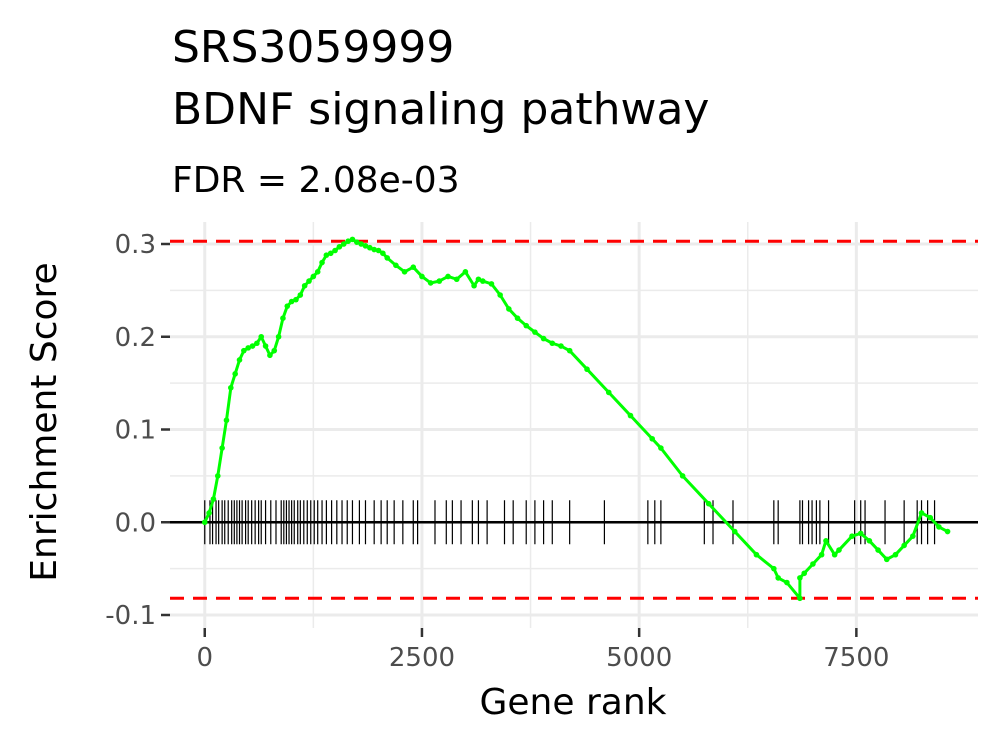 This screenshot has height=750, width=1000. Describe the element at coordinates (135, 245) in the screenshot. I see `y-tick-label: 0.3` at that location.